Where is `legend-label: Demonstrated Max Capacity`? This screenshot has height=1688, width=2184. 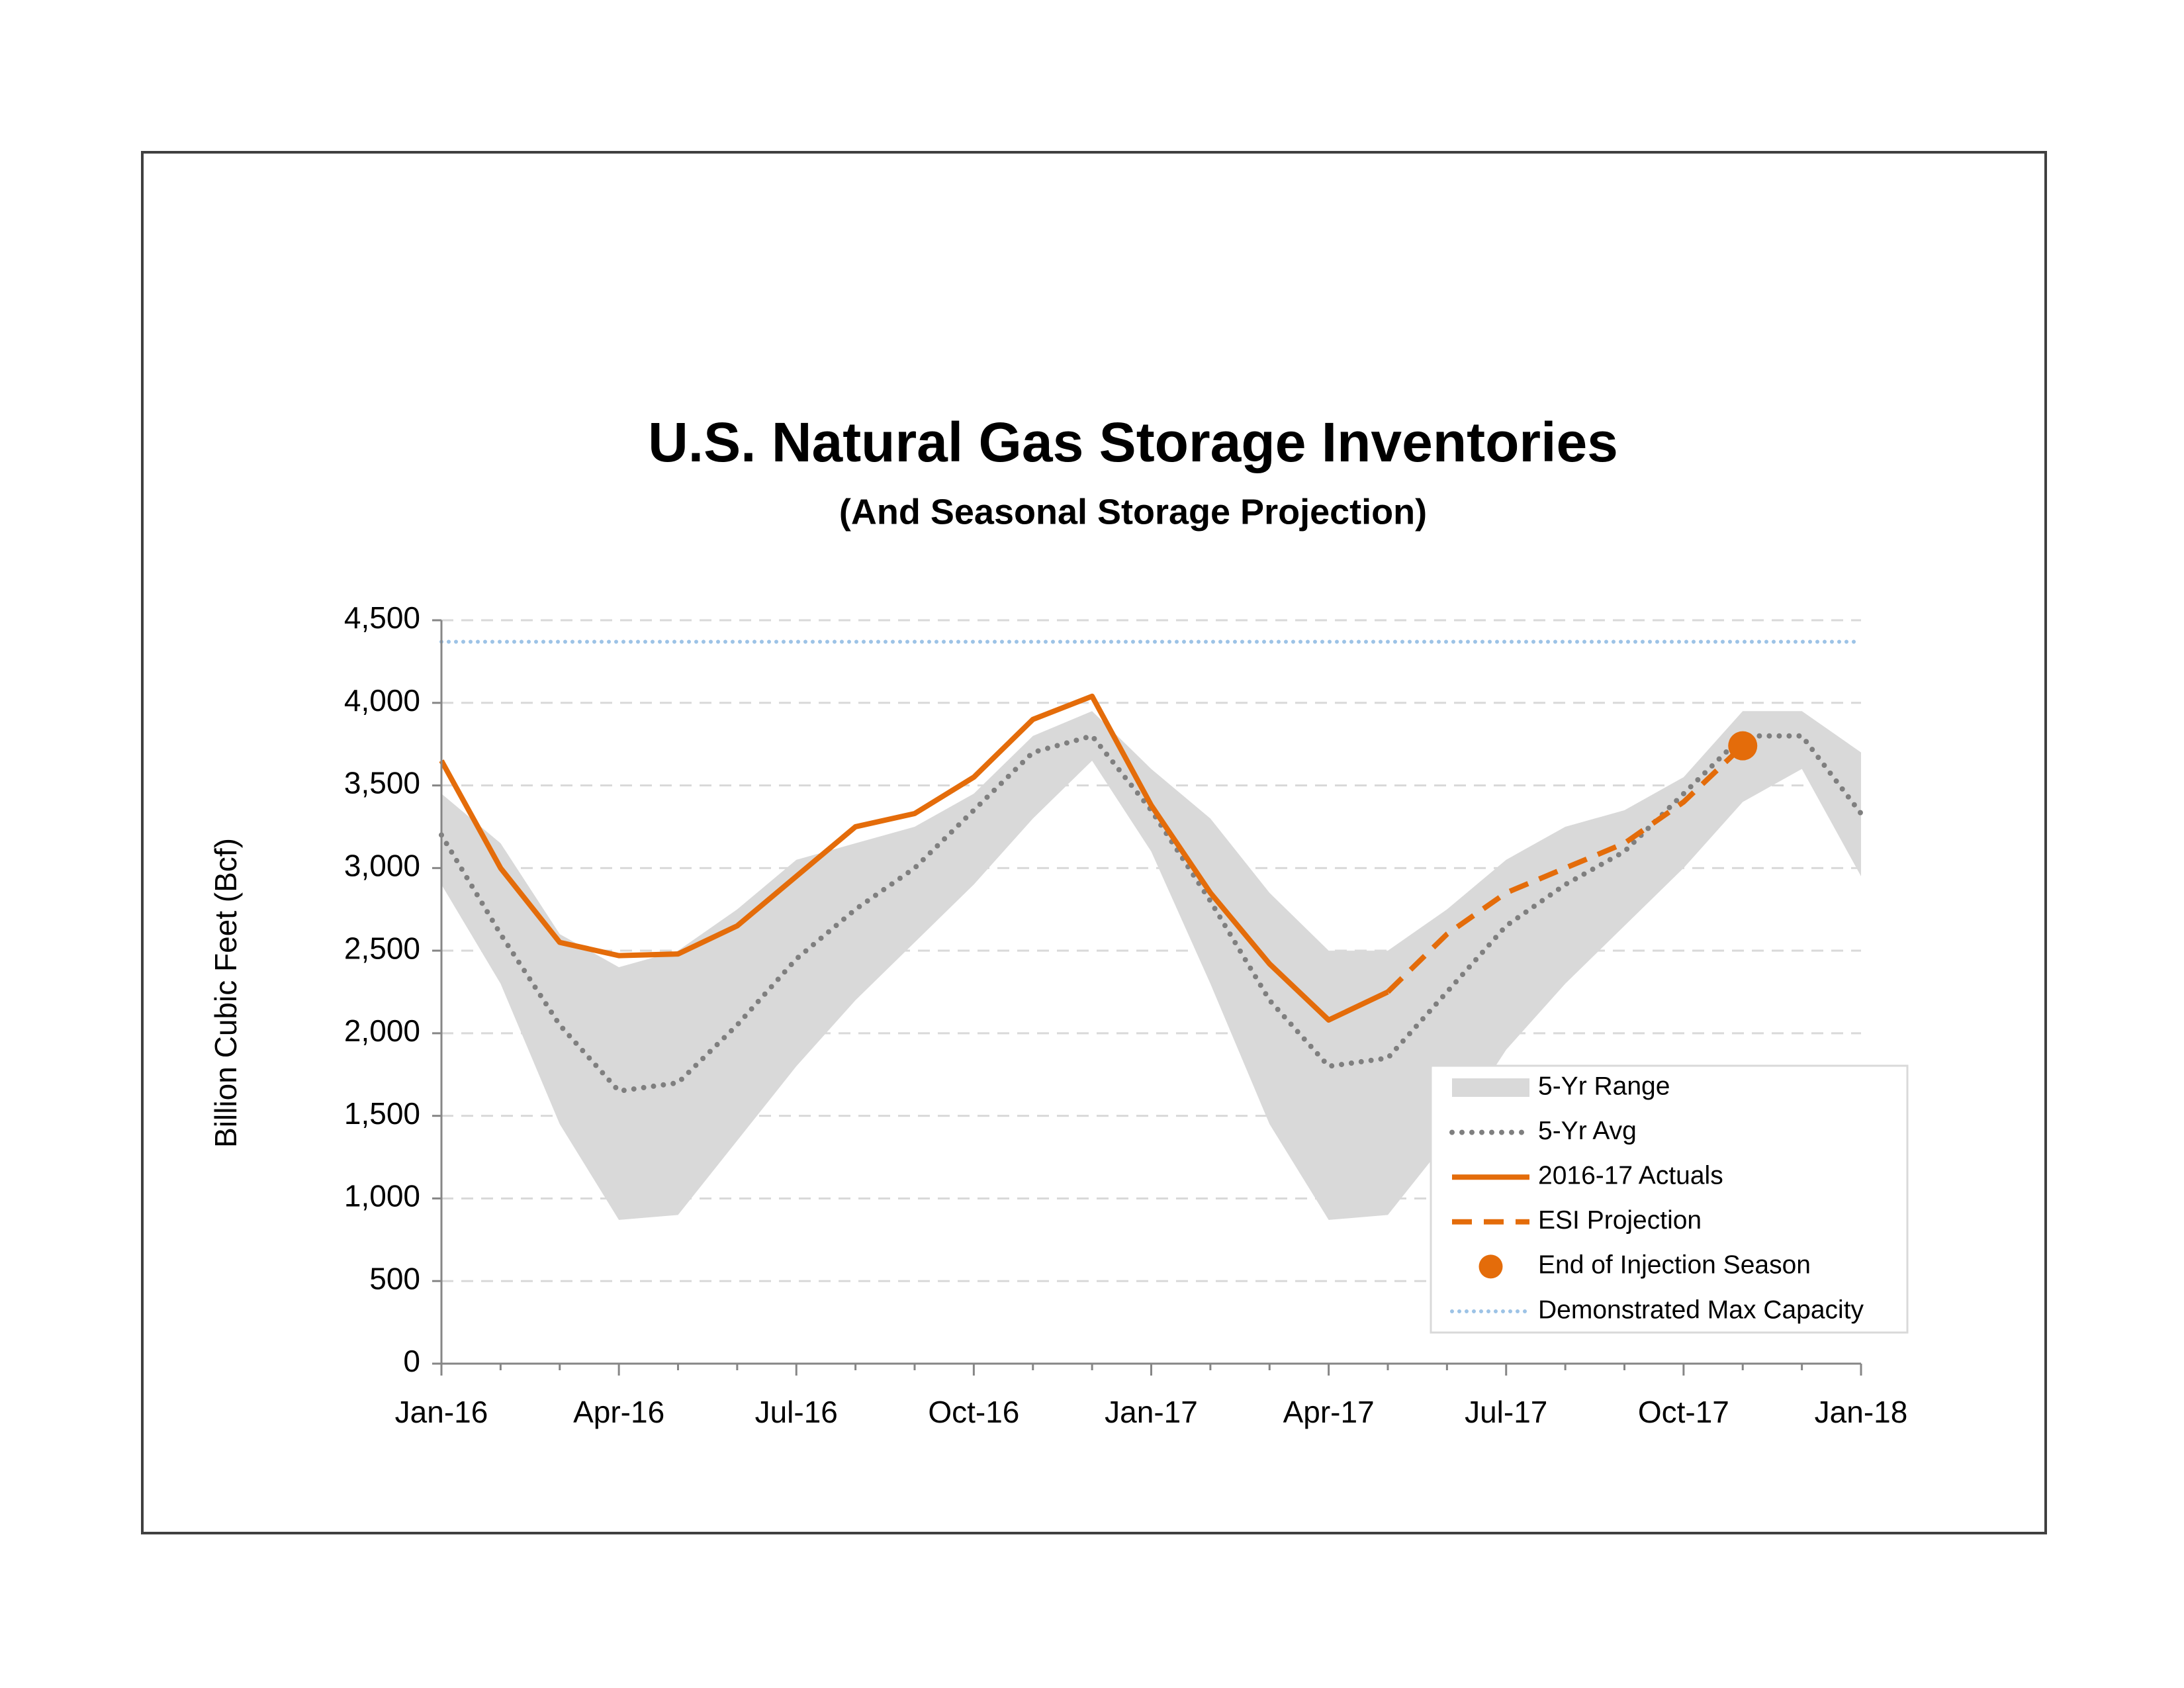 legend-label: Demonstrated Max Capacity is located at coordinates (1701, 1309).